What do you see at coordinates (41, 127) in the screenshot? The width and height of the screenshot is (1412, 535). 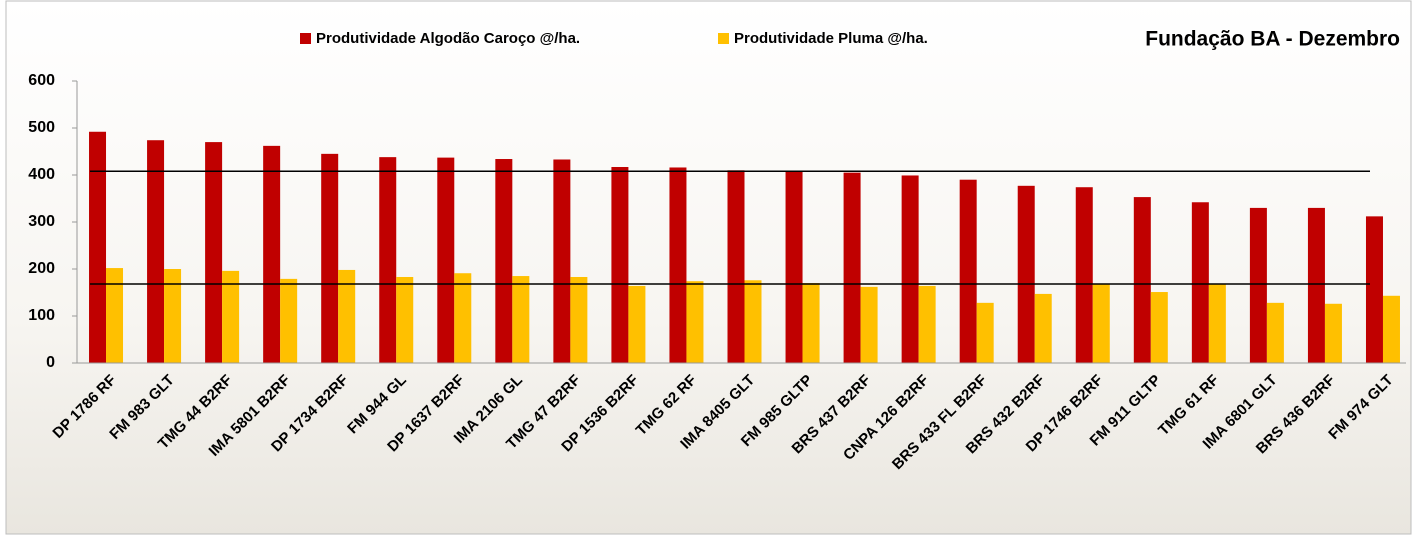 I see `y-tick-label: 500` at bounding box center [41, 127].